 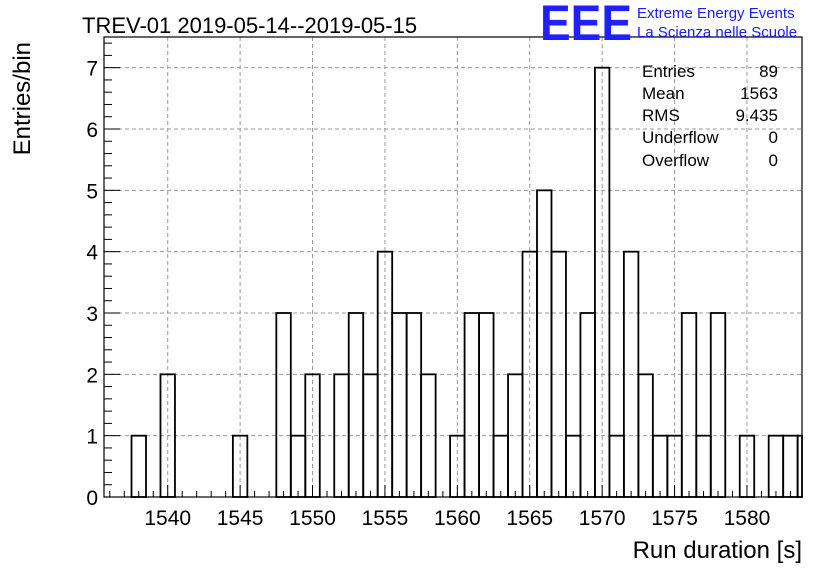 I want to click on stat-value-entries: 89, so click(x=768, y=71).